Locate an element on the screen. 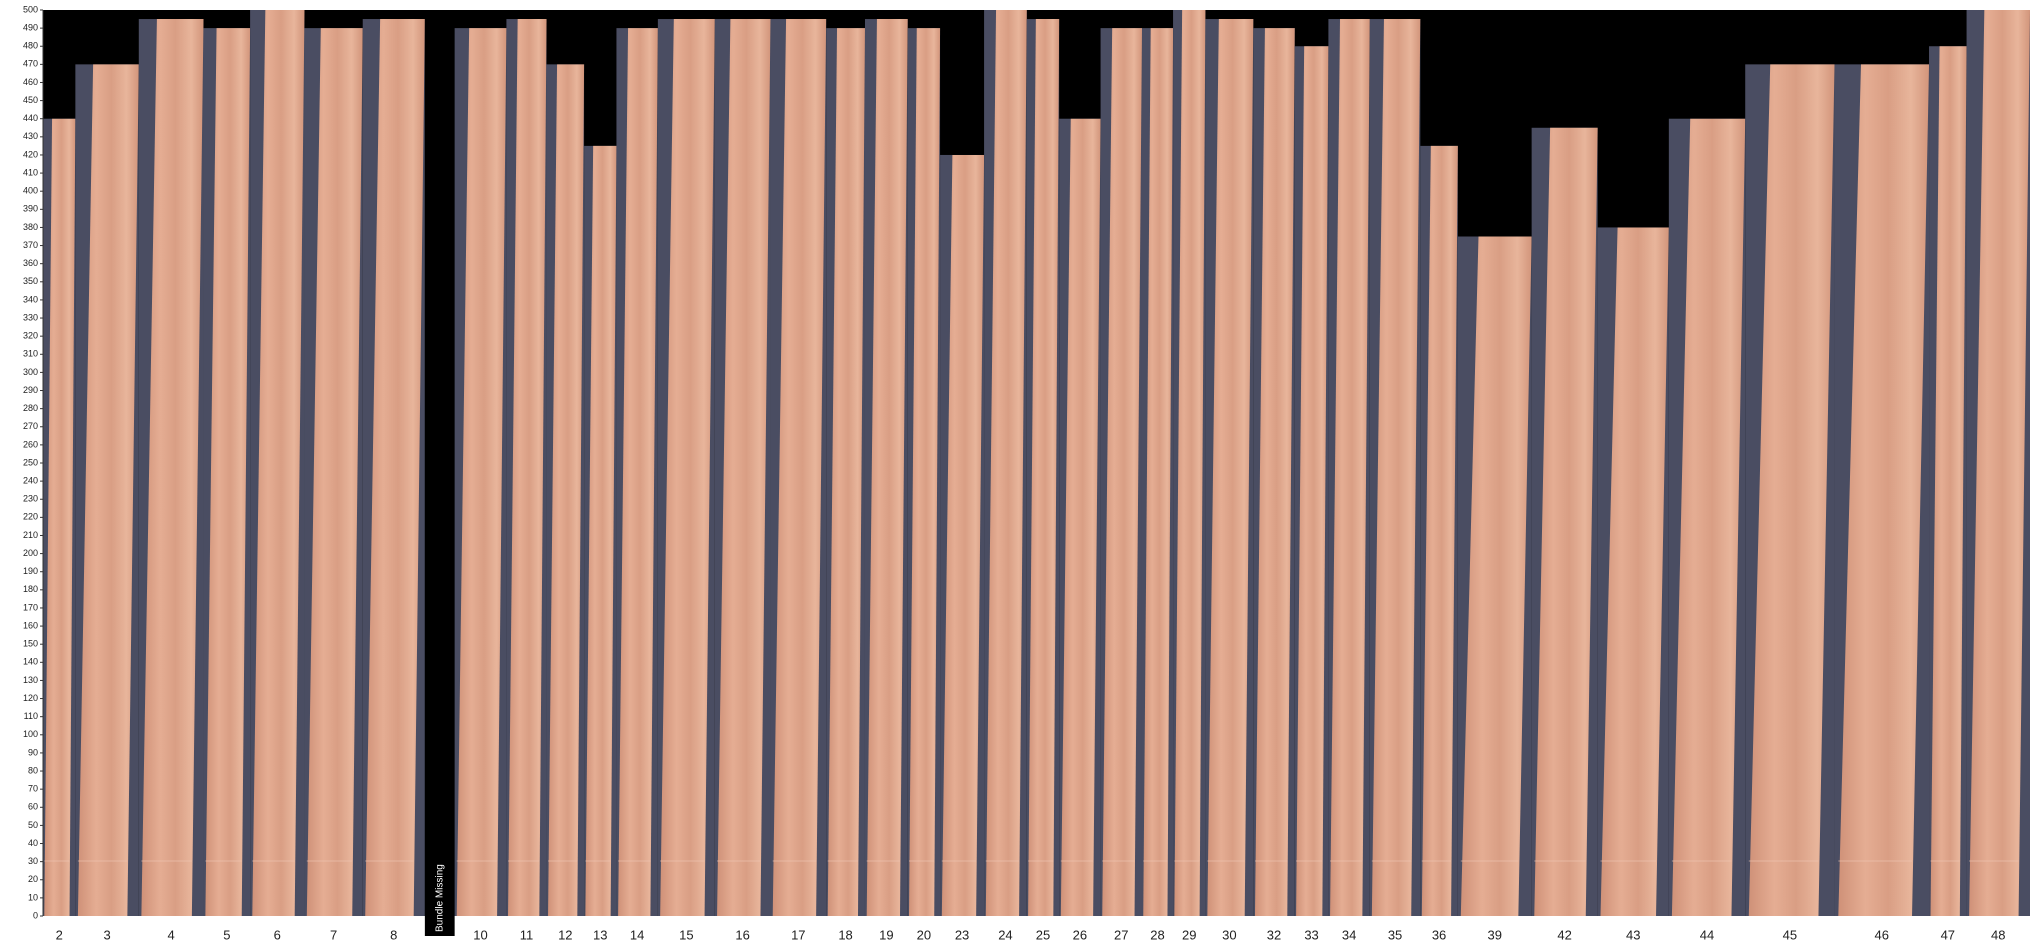 This screenshot has width=2030, height=950. y-tick-label: 350 is located at coordinates (30, 281).